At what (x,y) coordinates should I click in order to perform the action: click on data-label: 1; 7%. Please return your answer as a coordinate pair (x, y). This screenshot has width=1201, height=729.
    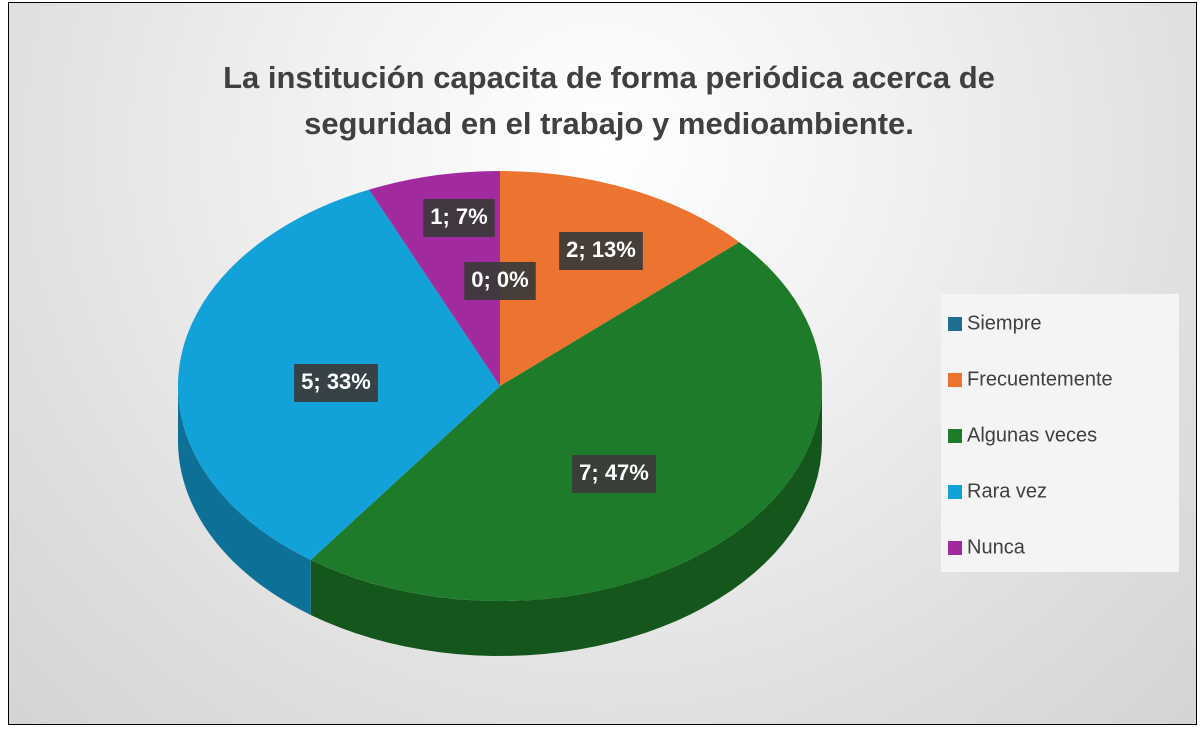
    Looking at the image, I should click on (459, 218).